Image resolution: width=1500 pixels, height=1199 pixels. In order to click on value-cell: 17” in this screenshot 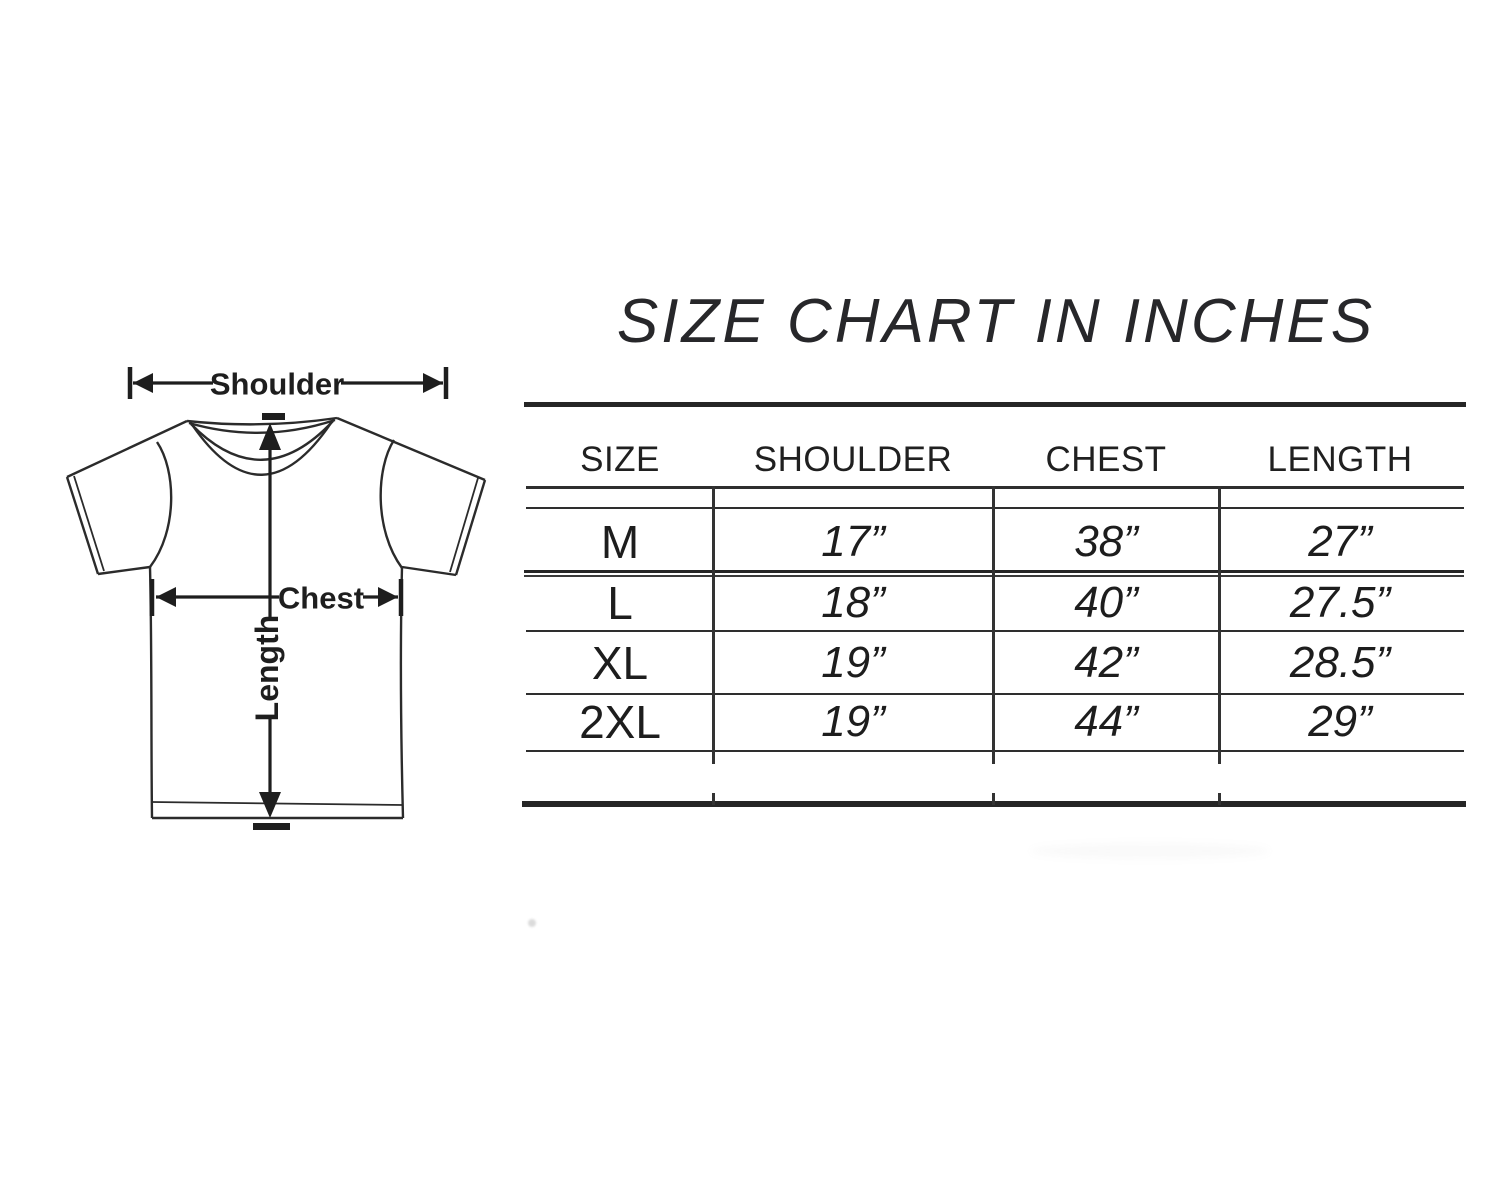, I will do `click(853, 541)`.